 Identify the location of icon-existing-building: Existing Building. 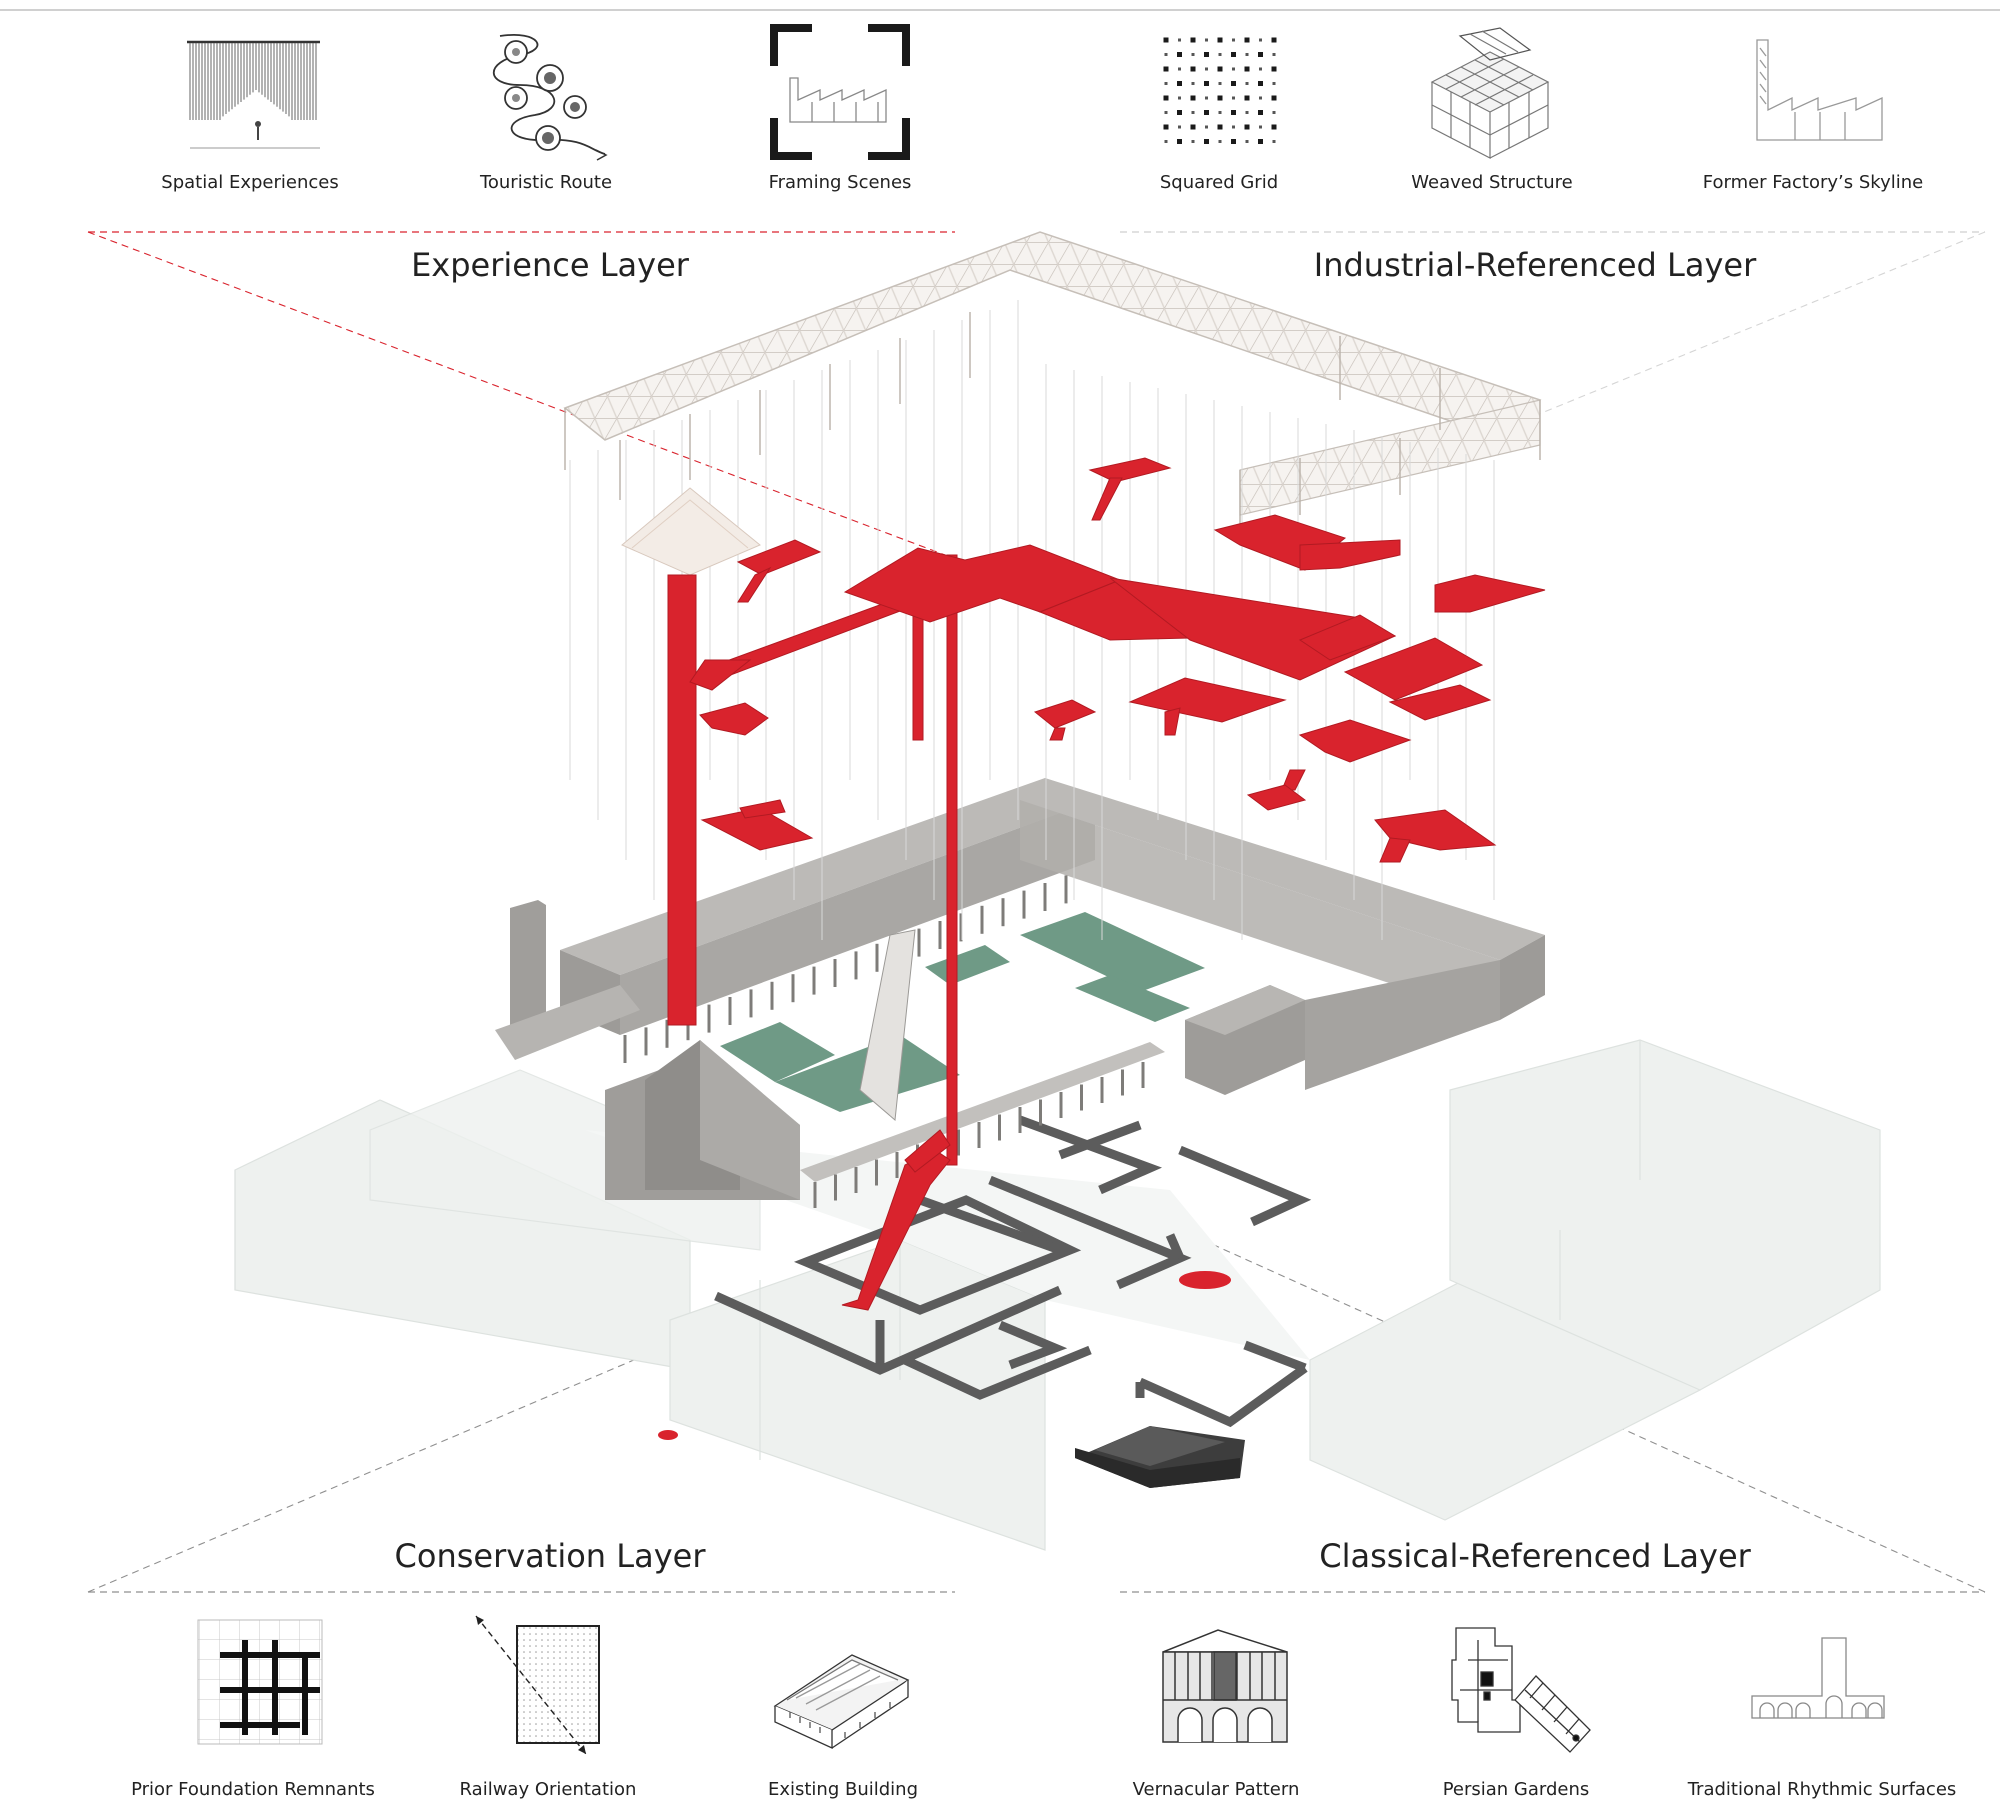
(843, 1727).